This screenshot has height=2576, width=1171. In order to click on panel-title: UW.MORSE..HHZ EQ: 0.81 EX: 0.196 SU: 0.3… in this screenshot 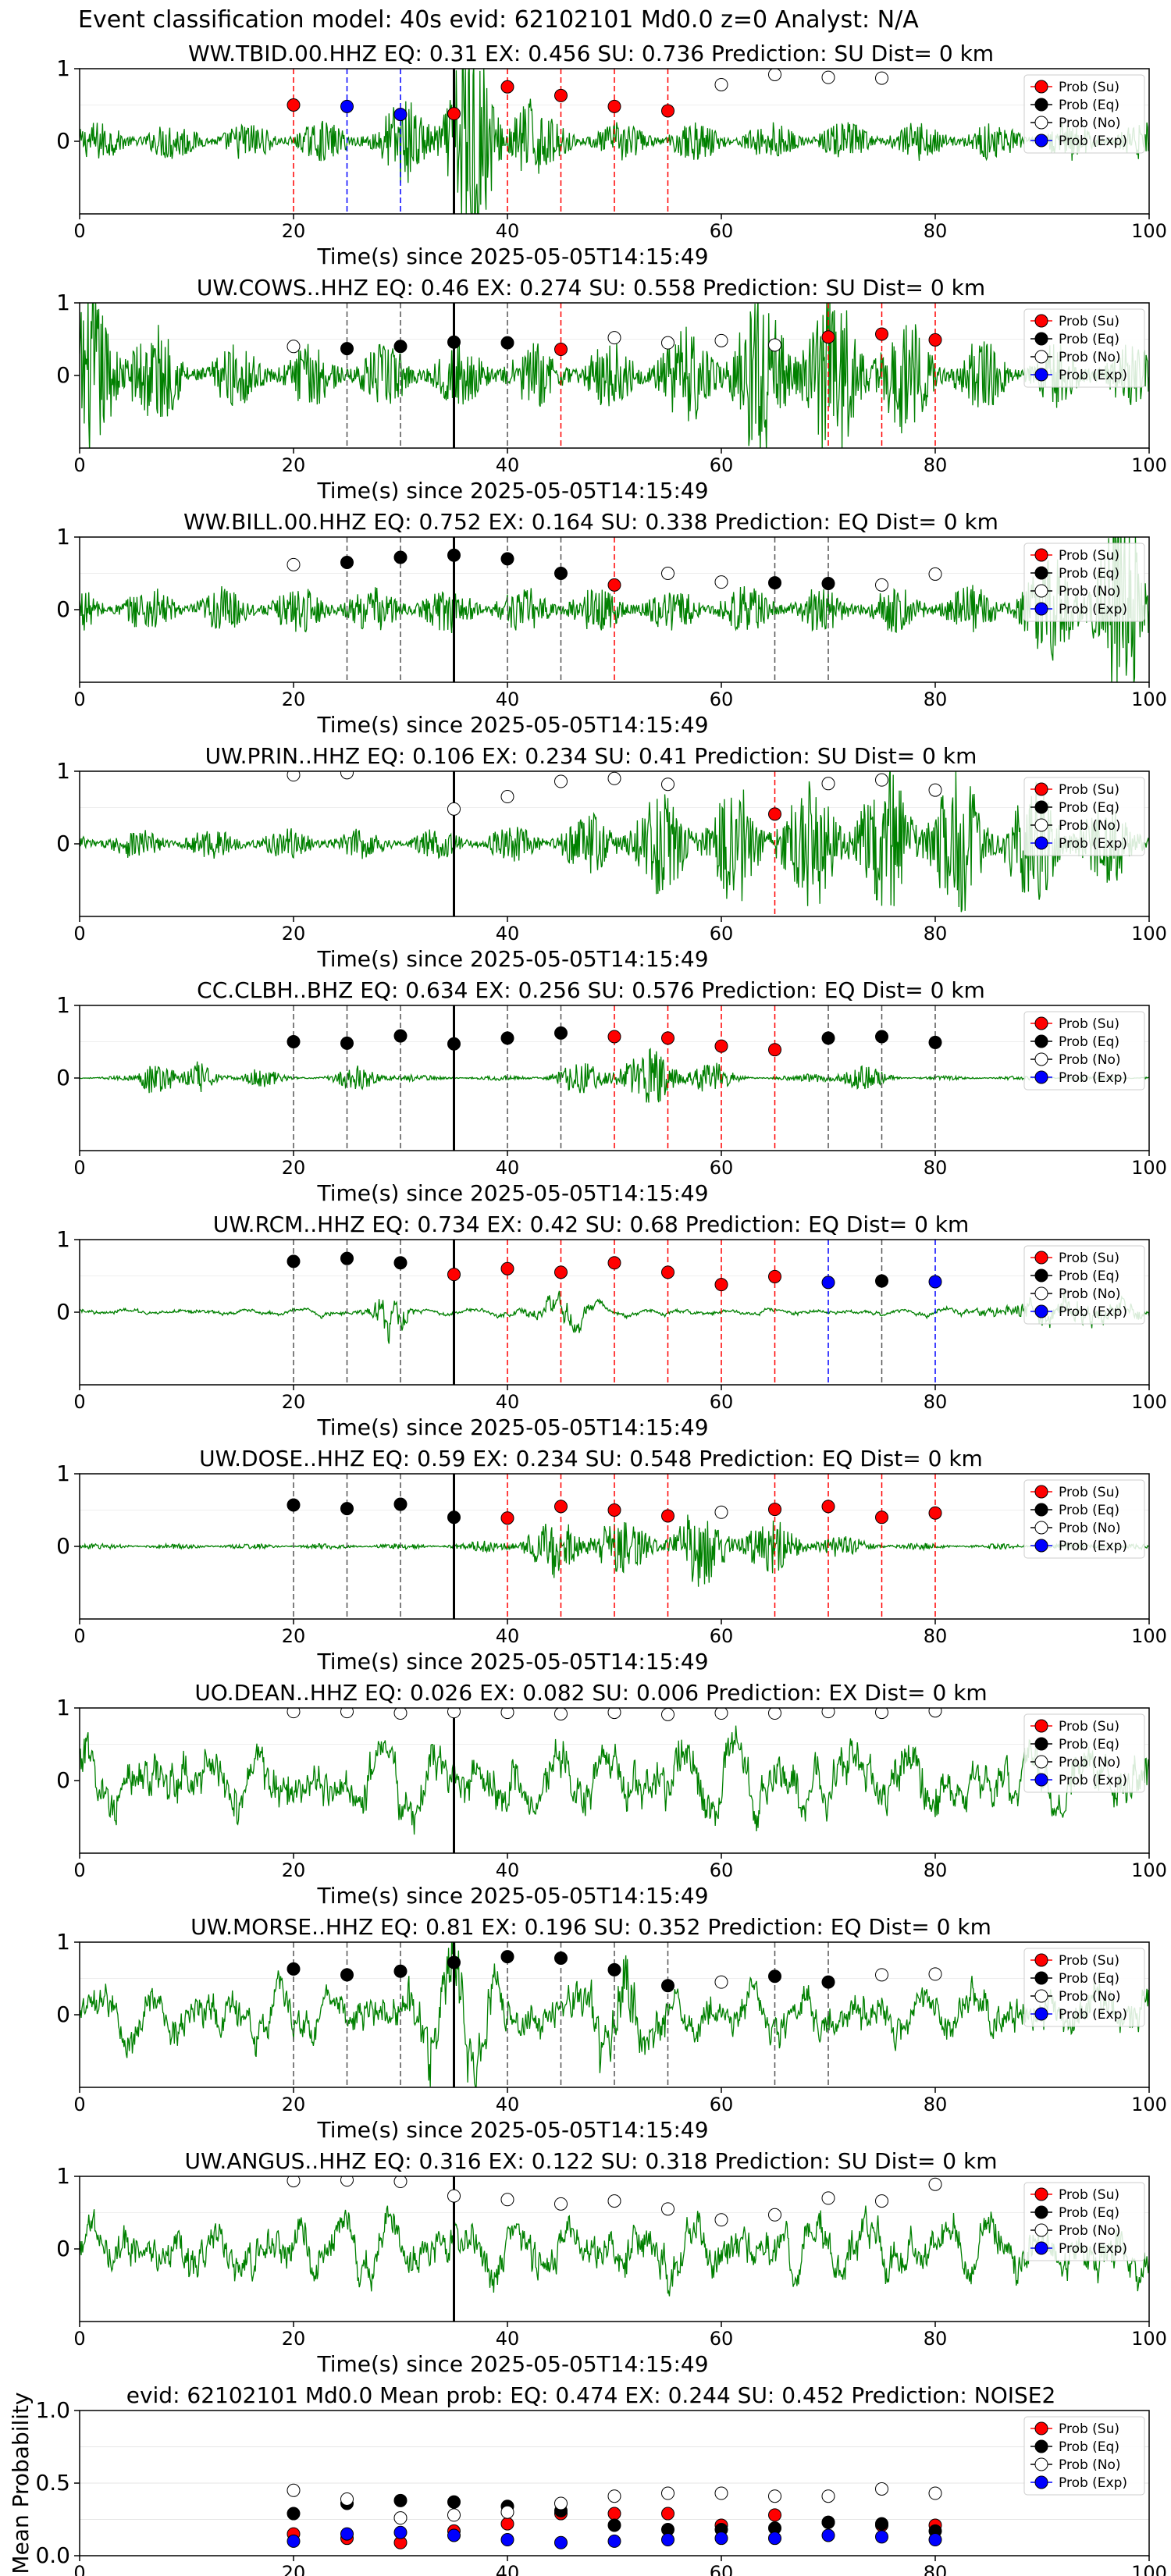, I will do `click(590, 1927)`.